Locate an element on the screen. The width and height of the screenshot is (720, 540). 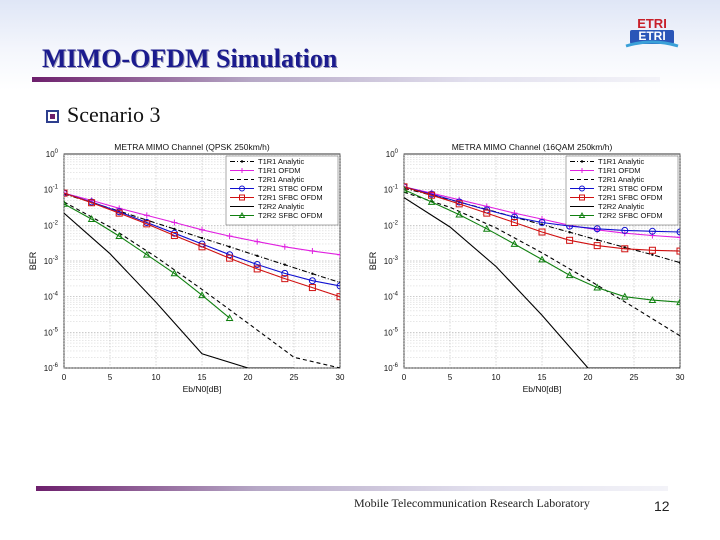
series-line-t2r2-sfbc-ofdm is located at coordinates (542, 246).